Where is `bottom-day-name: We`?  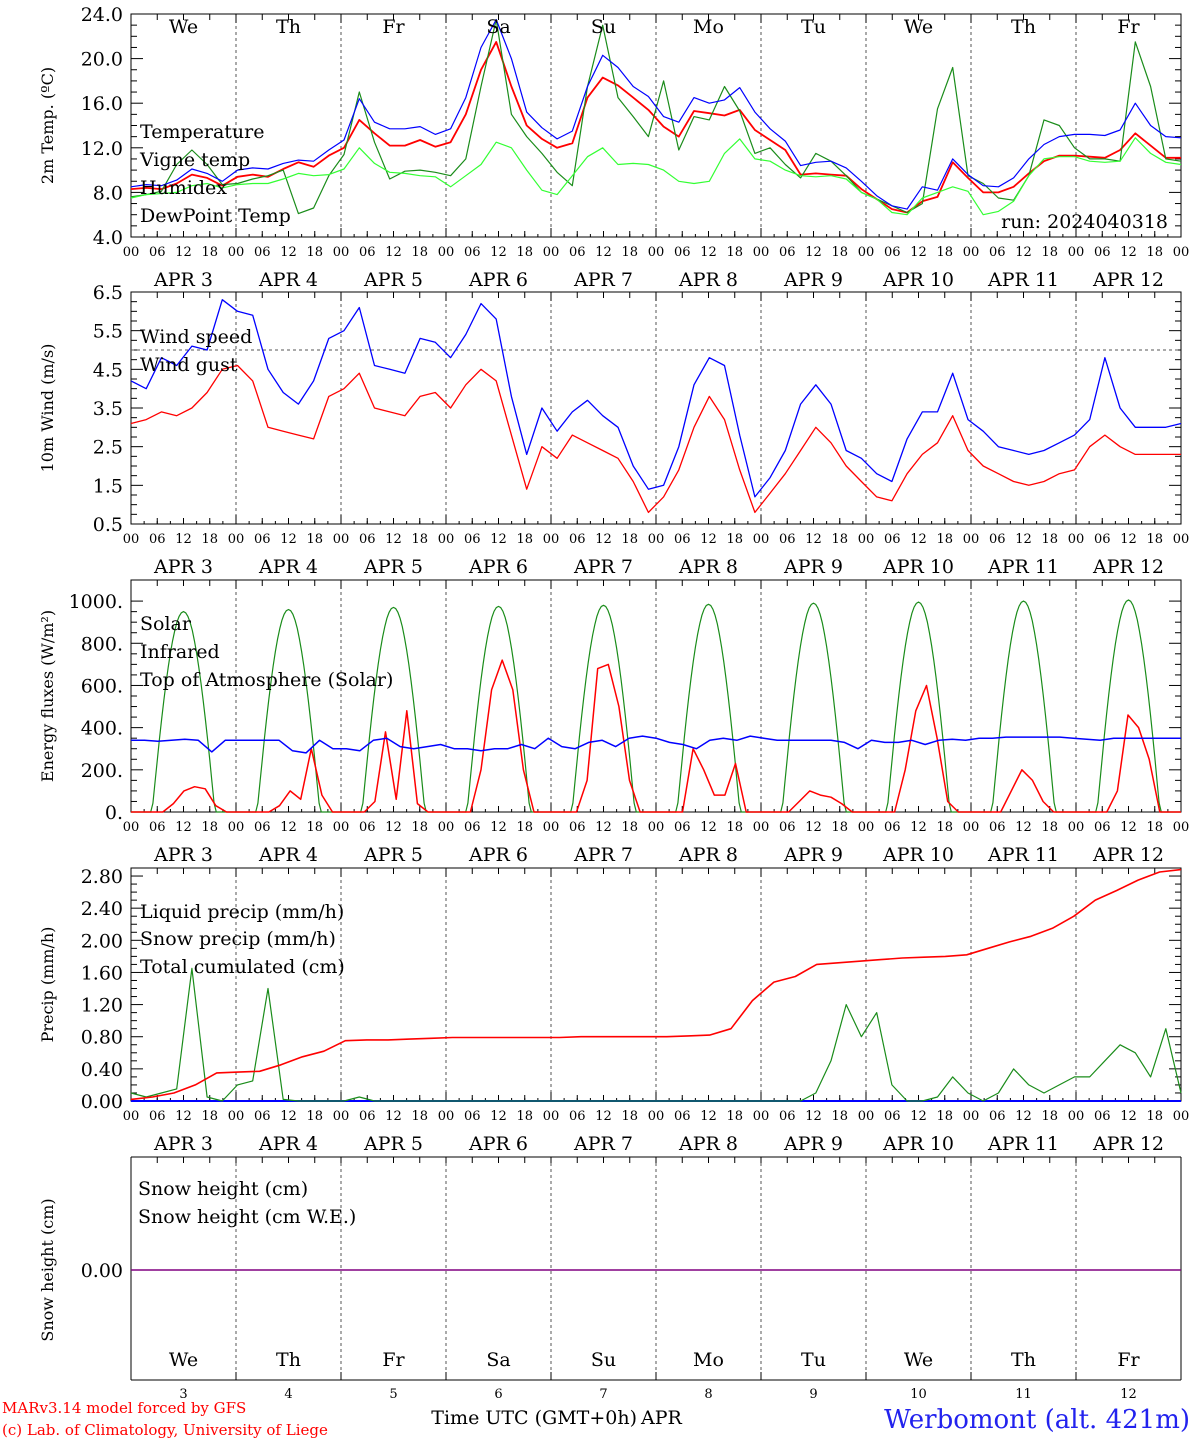 bottom-day-name: We is located at coordinates (183, 1360).